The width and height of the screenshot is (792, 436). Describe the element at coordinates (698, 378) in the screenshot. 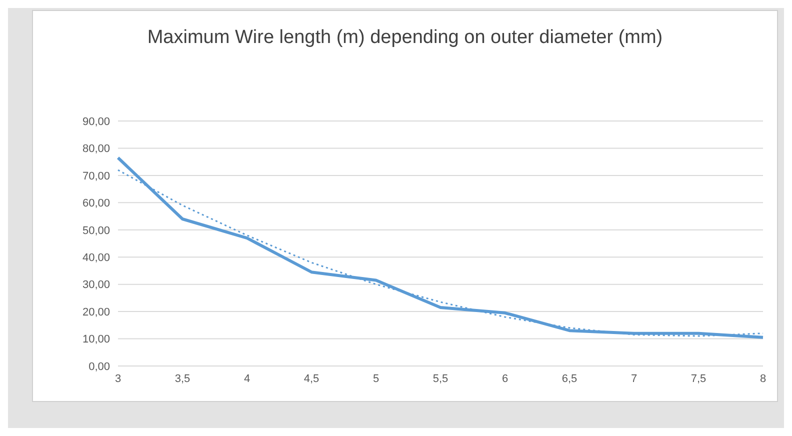

I see `x-tick-label: 7,5` at that location.